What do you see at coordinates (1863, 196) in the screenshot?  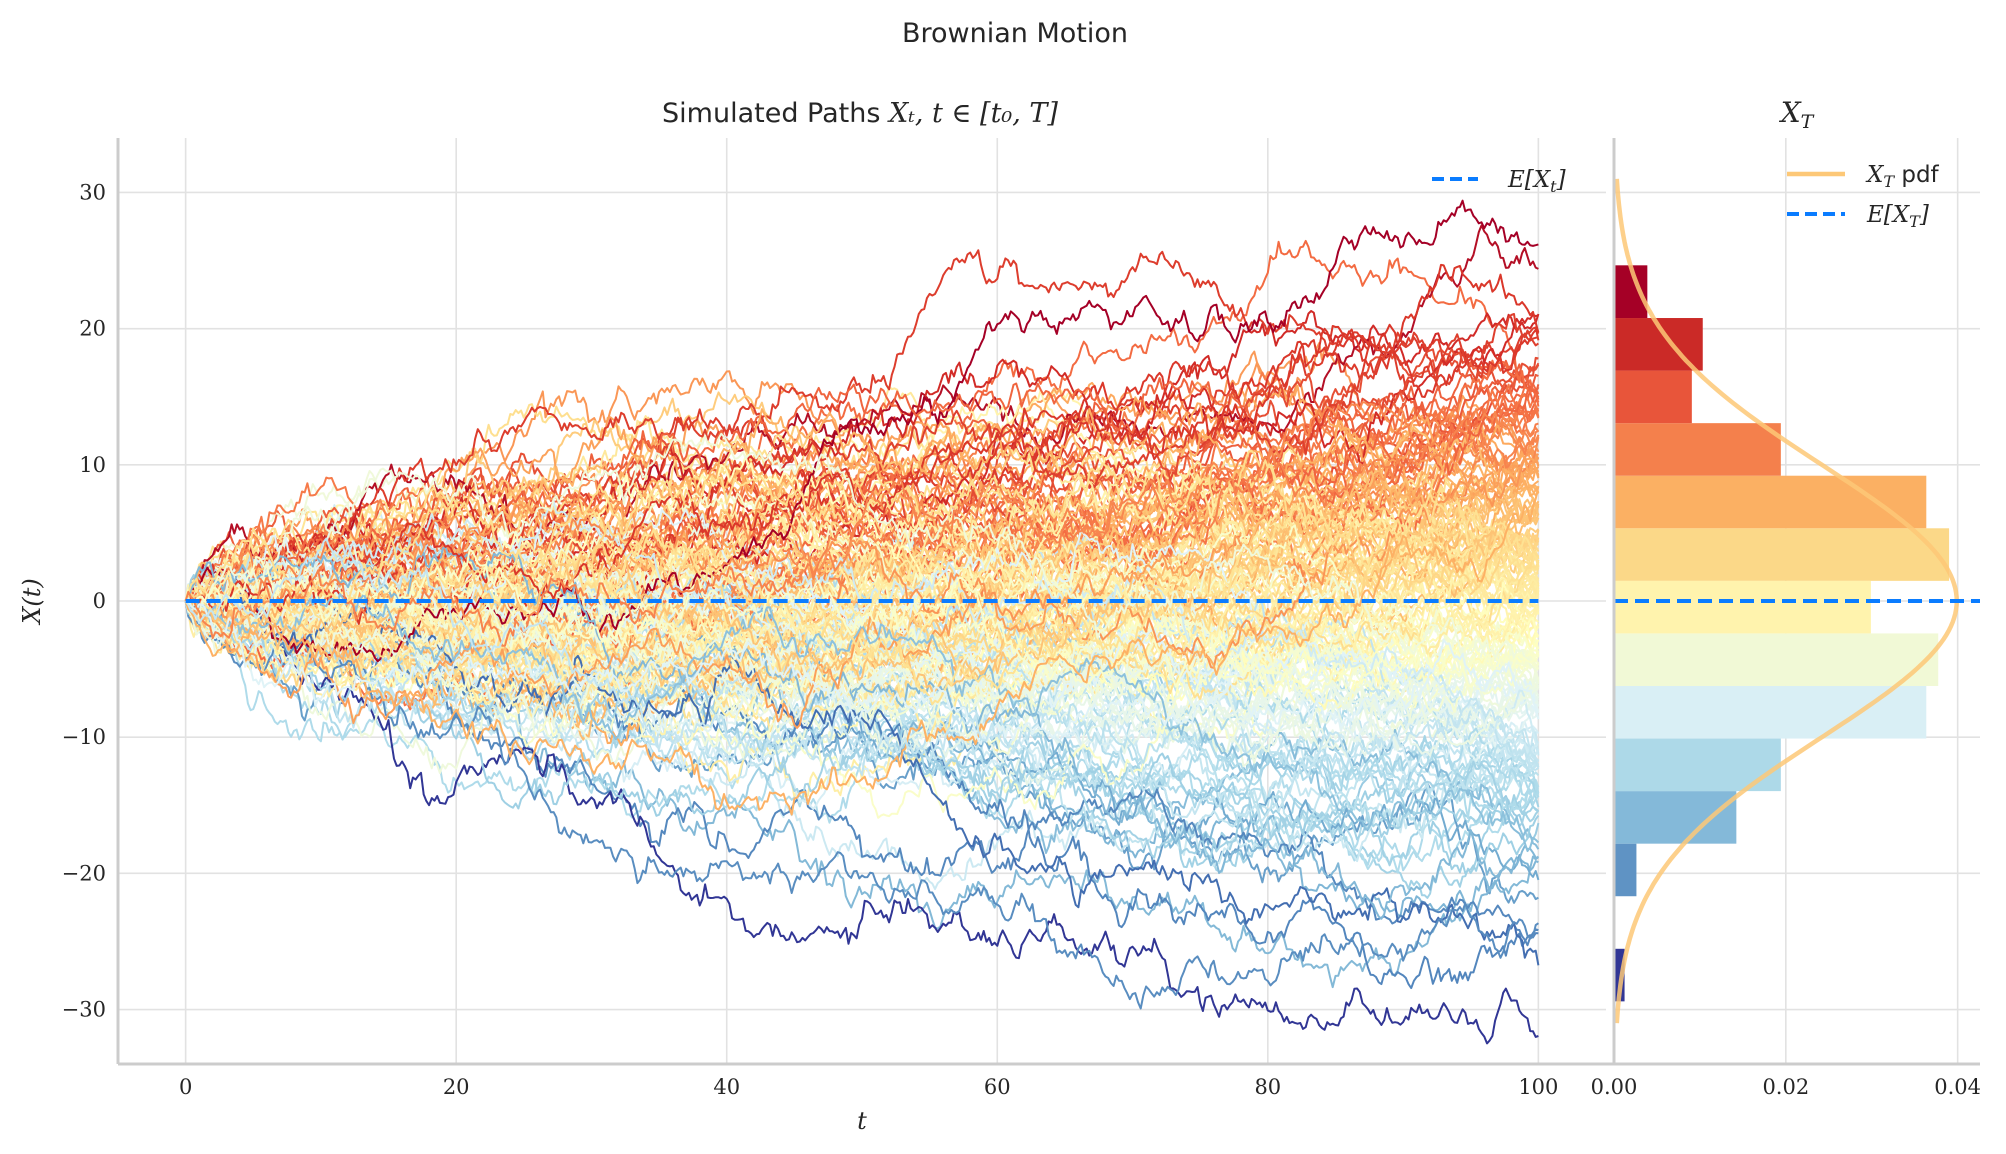 I see `histogram-legend: XT pdf E[XT]` at bounding box center [1863, 196].